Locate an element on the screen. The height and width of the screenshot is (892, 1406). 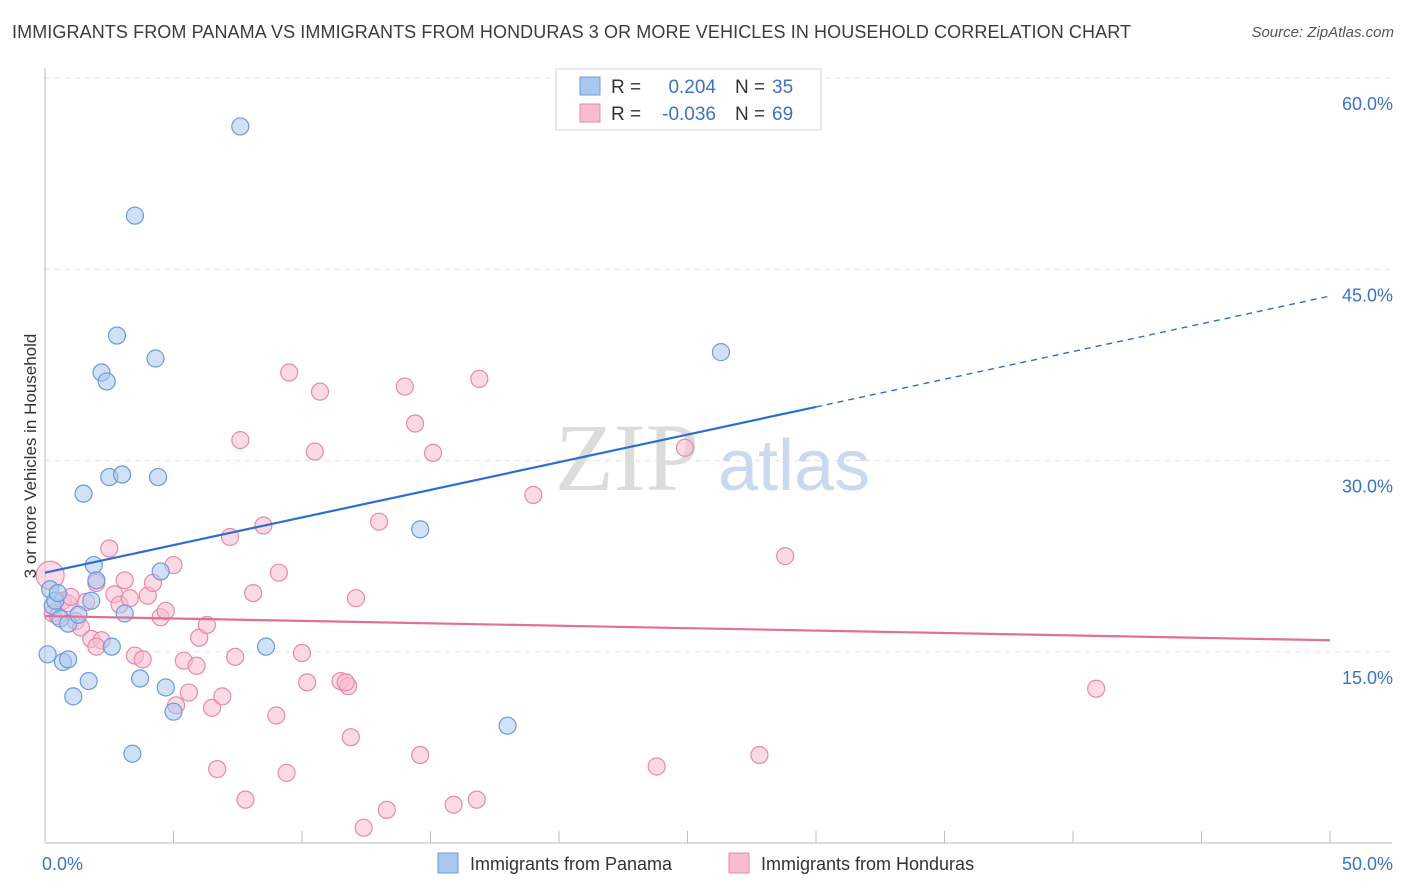
panama-trend-extension is located at coordinates (1073, 351).